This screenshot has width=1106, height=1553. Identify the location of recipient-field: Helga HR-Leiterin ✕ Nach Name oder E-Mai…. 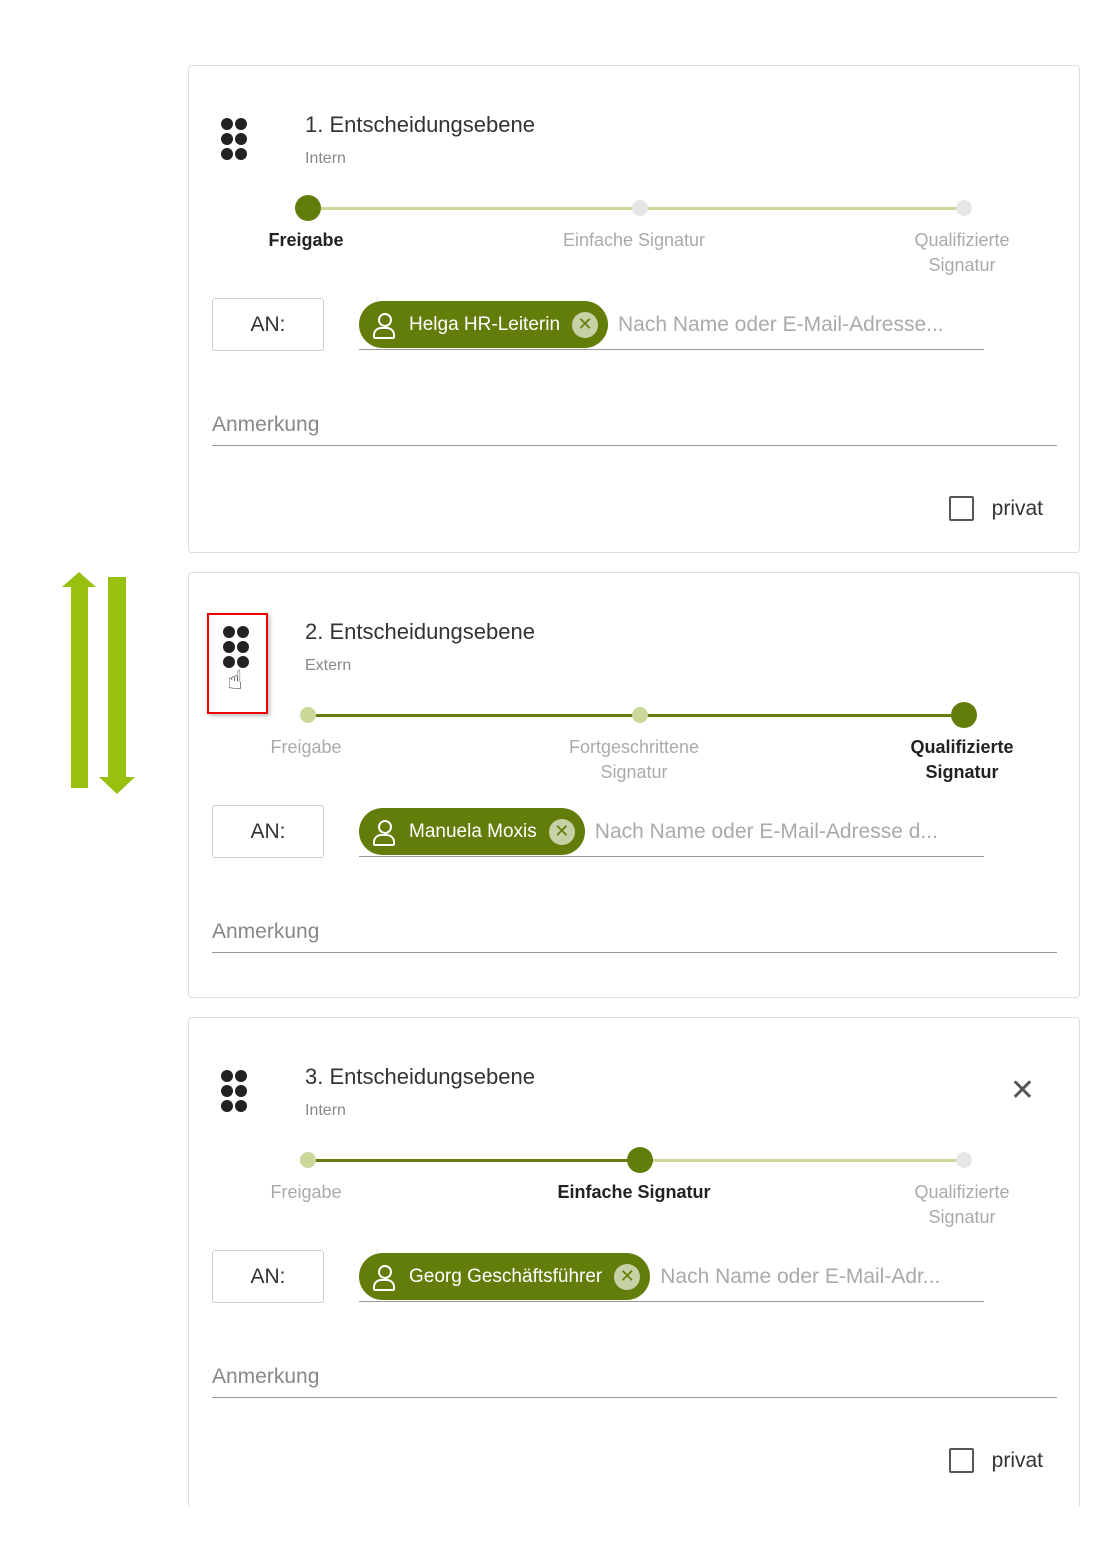
(671, 325).